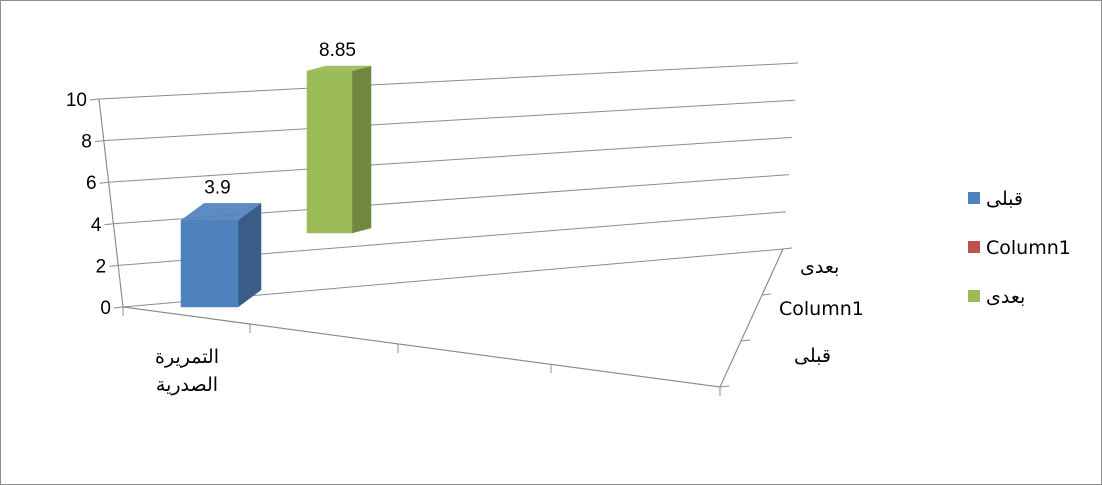  What do you see at coordinates (91, 183) in the screenshot?
I see `y-tick-label: 6` at bounding box center [91, 183].